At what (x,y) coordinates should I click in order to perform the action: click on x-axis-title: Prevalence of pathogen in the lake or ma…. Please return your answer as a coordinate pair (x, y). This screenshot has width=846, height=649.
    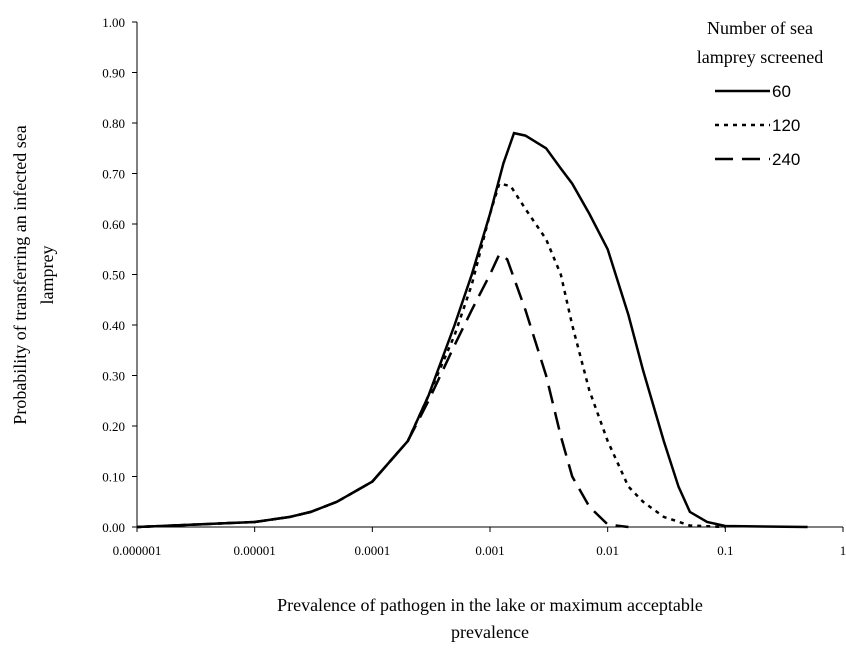
    Looking at the image, I should click on (490, 605).